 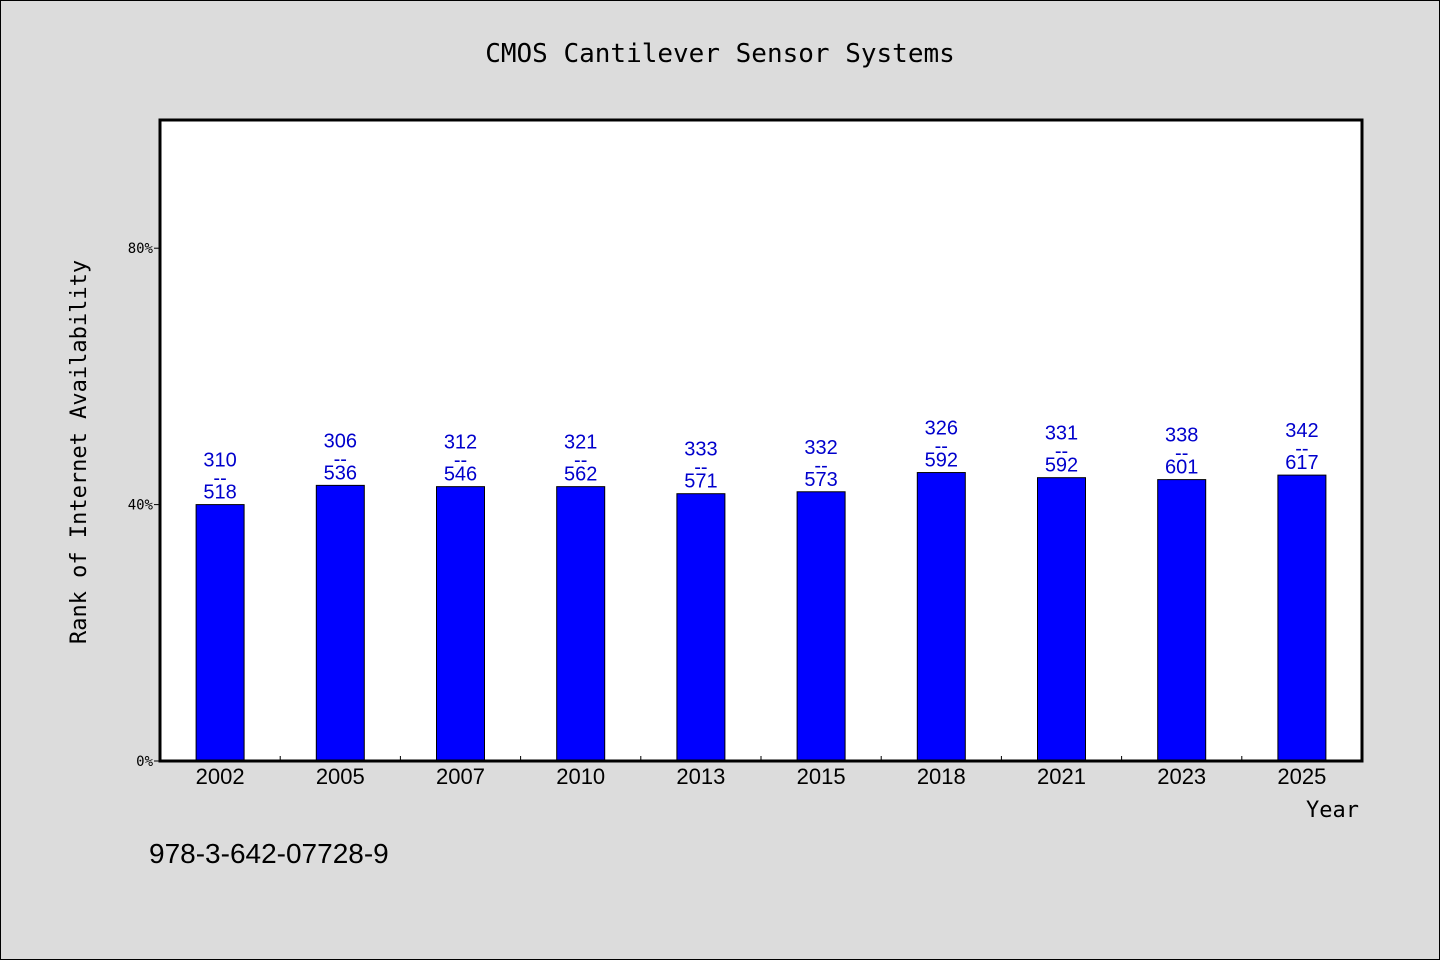 What do you see at coordinates (219, 493) in the screenshot?
I see `bar-label-bottom: 518` at bounding box center [219, 493].